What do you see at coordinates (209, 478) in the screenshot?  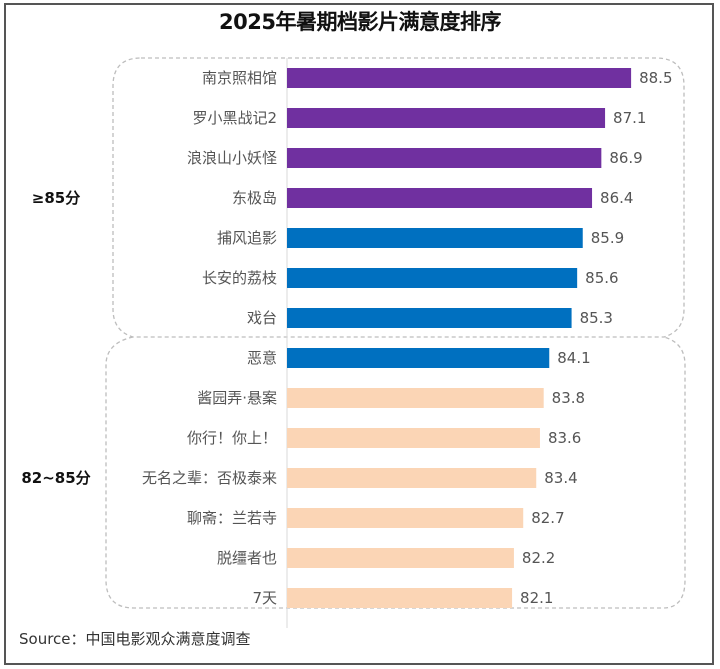 I see `category-label: 无名之辈：否极泰来` at bounding box center [209, 478].